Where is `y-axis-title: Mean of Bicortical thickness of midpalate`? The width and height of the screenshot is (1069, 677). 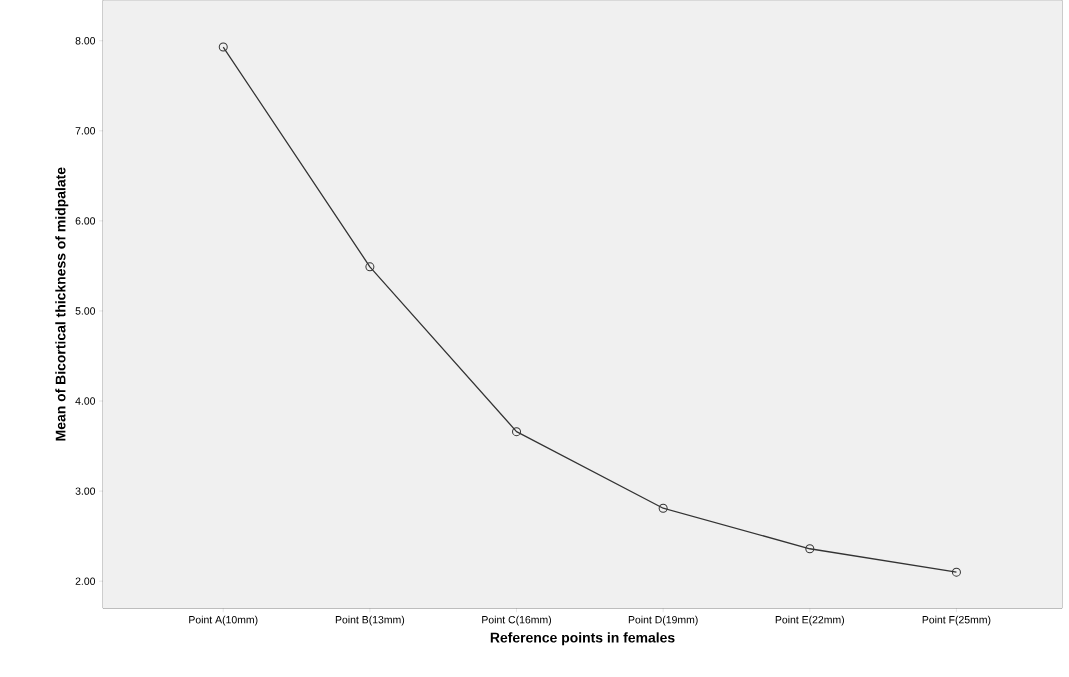
y-axis-title: Mean of Bicortical thickness of midpalate is located at coordinates (62, 304).